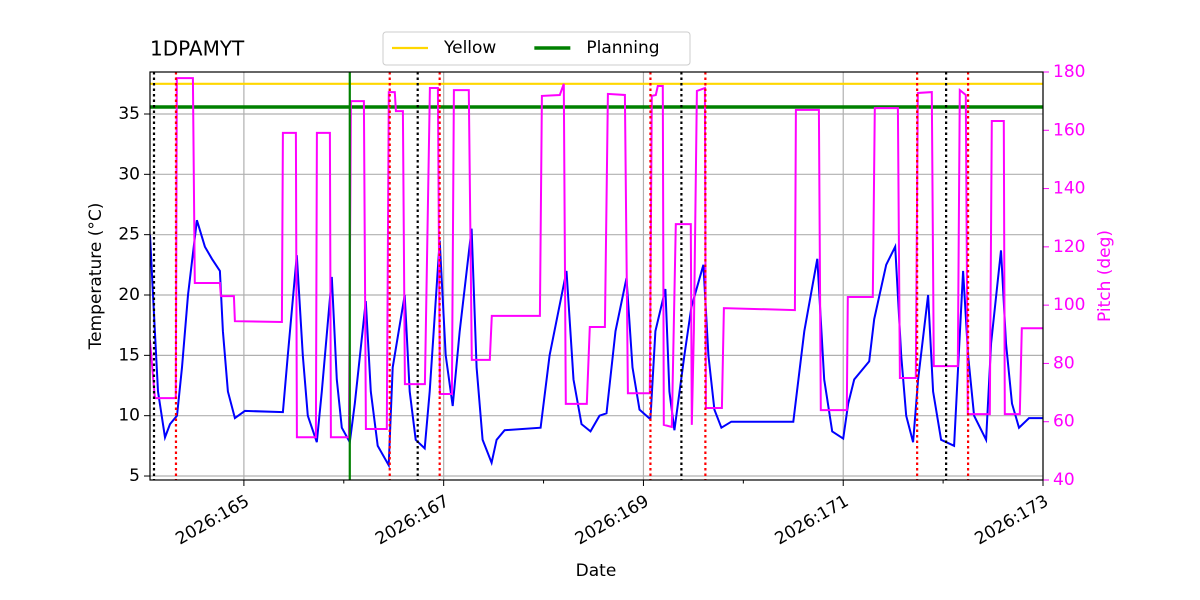  What do you see at coordinates (197, 49) in the screenshot?
I see `chart-title: 1DPAMYT` at bounding box center [197, 49].